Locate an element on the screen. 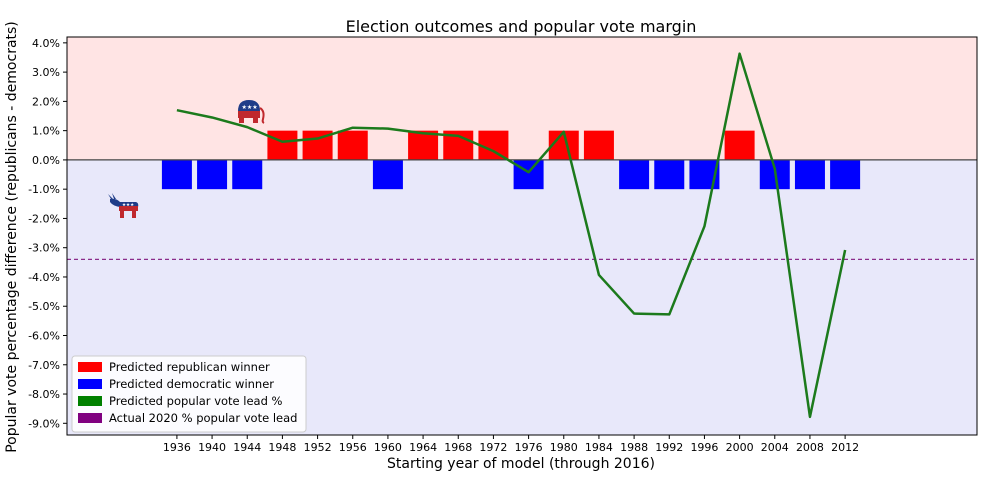 The width and height of the screenshot is (982, 480). x-tick-label: 1952 is located at coordinates (318, 447).